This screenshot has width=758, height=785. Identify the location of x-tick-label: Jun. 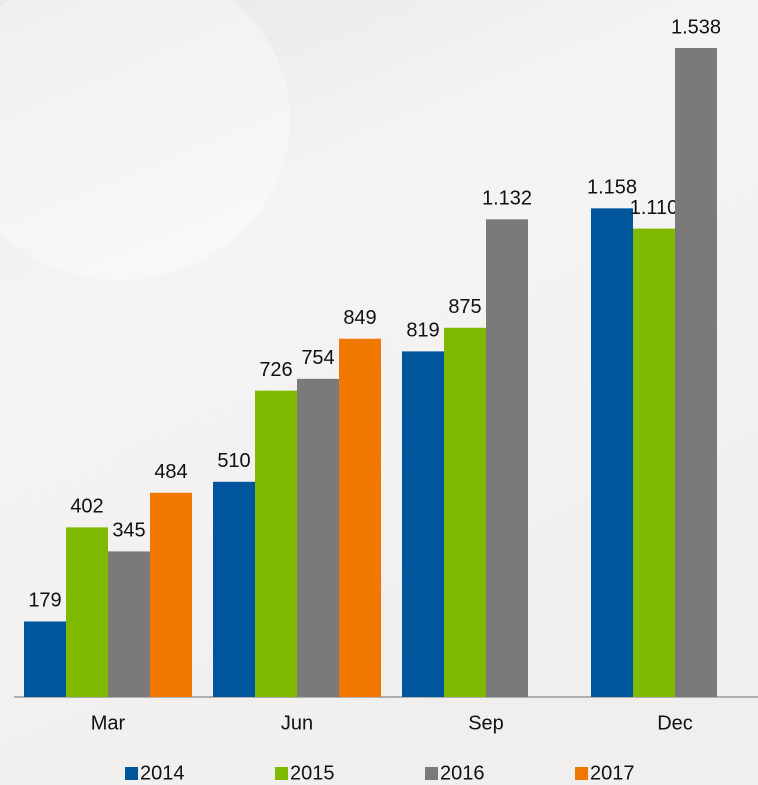
(297, 723).